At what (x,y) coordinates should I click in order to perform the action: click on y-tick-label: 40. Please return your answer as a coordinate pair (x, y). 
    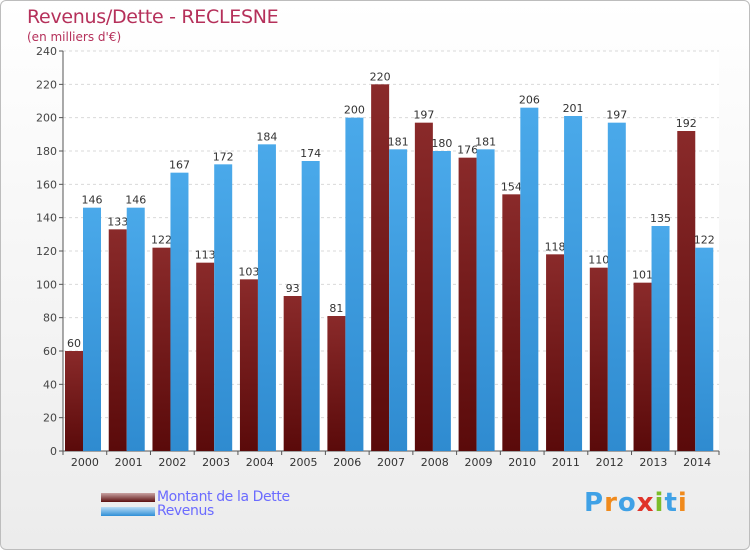
    Looking at the image, I should click on (50, 384).